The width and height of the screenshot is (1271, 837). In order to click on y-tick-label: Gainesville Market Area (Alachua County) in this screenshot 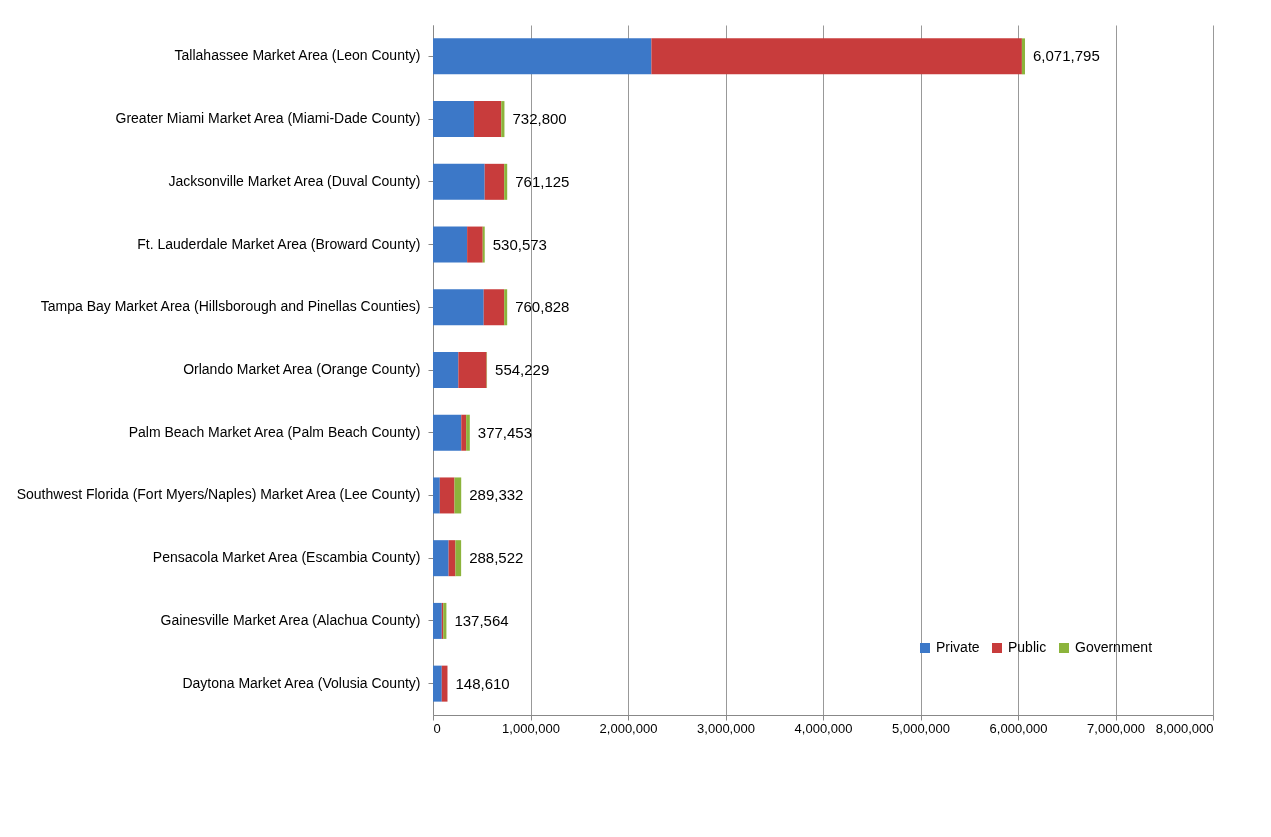, I will do `click(290, 619)`.